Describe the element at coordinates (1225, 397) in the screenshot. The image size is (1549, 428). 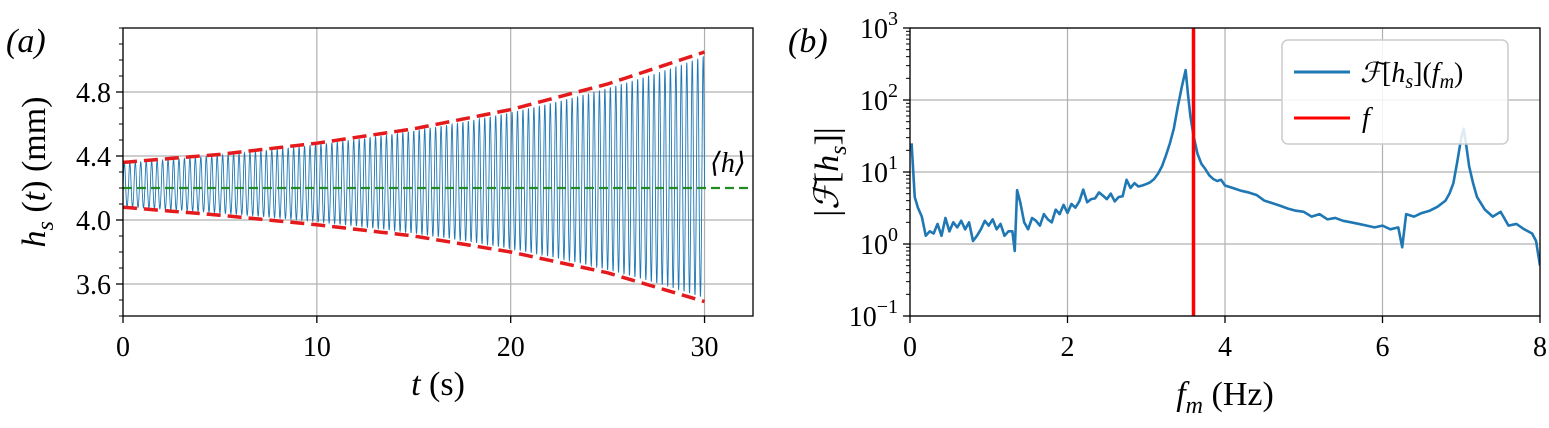
I see `panel-b-xlabel: fm (Hz)` at that location.